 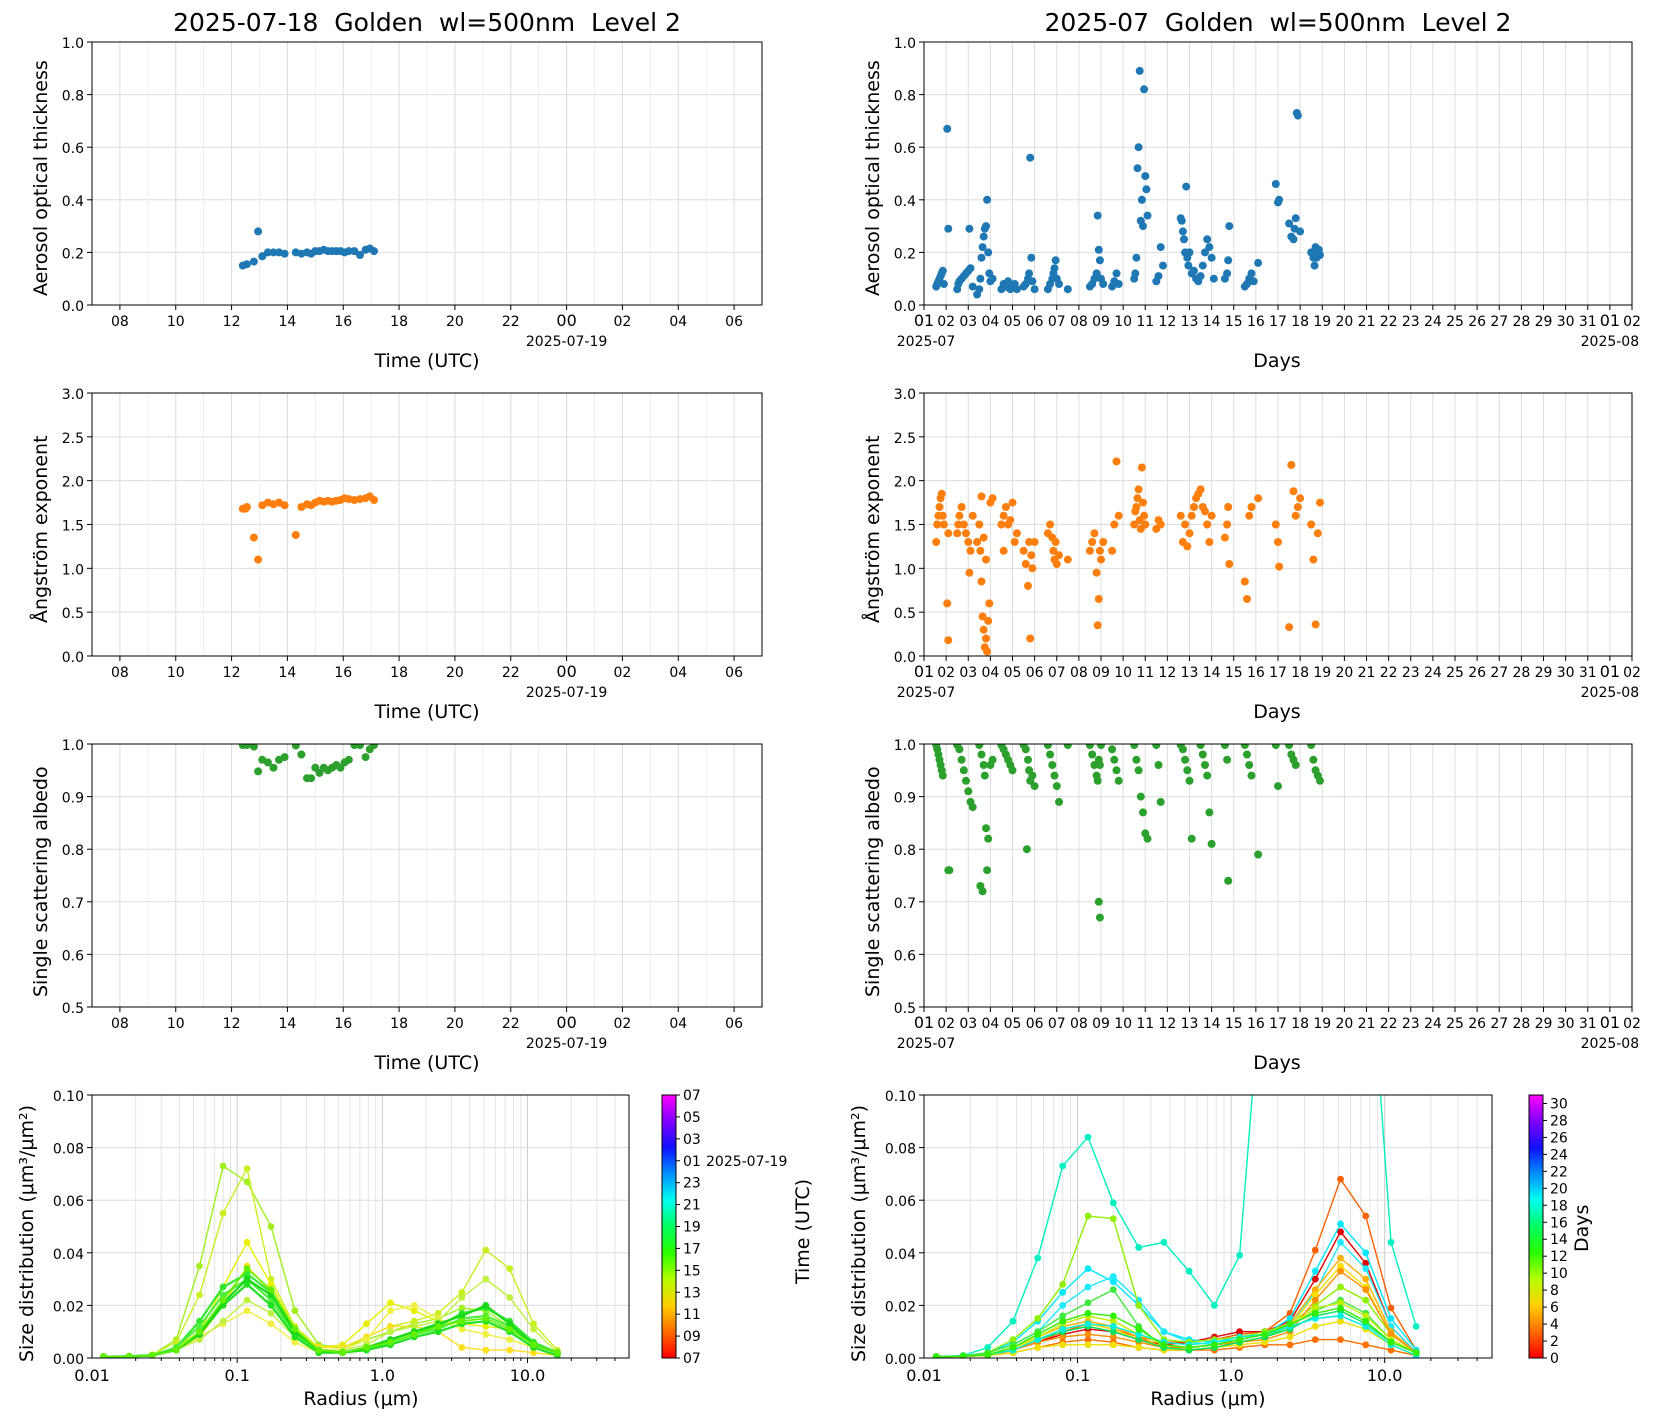 I want to click on monthly_aot-xtick-label: 16, so click(x=1256, y=322).